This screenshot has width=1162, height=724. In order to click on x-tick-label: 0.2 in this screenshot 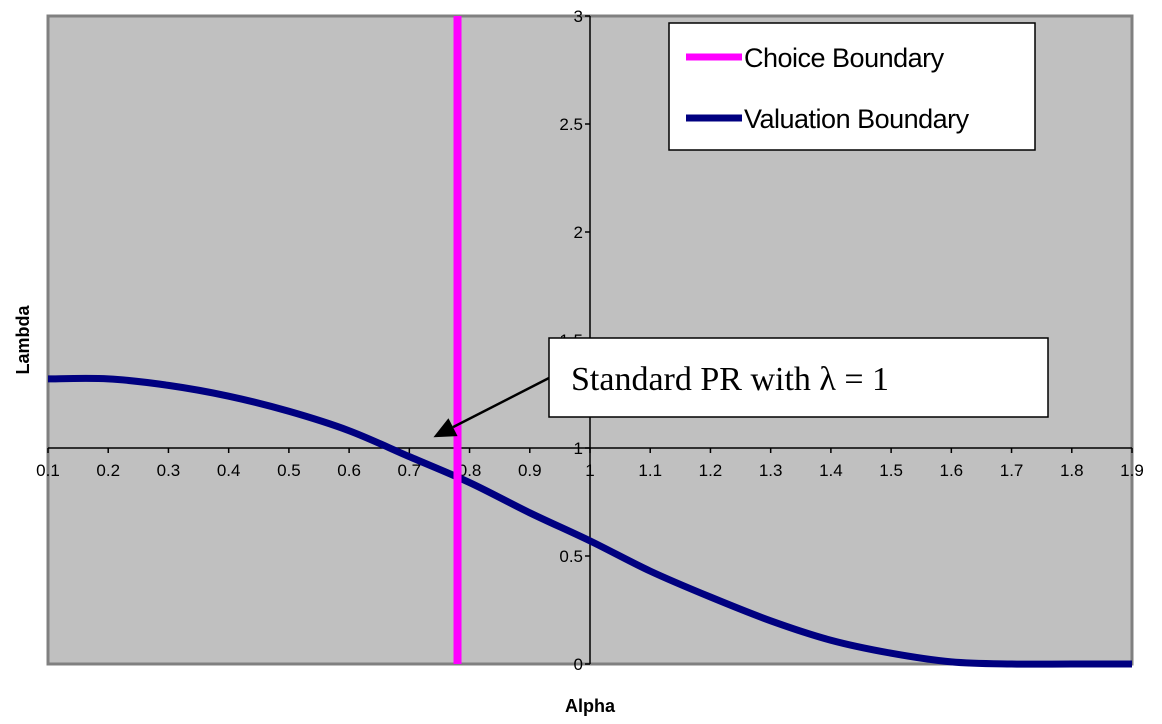, I will do `click(108, 470)`.